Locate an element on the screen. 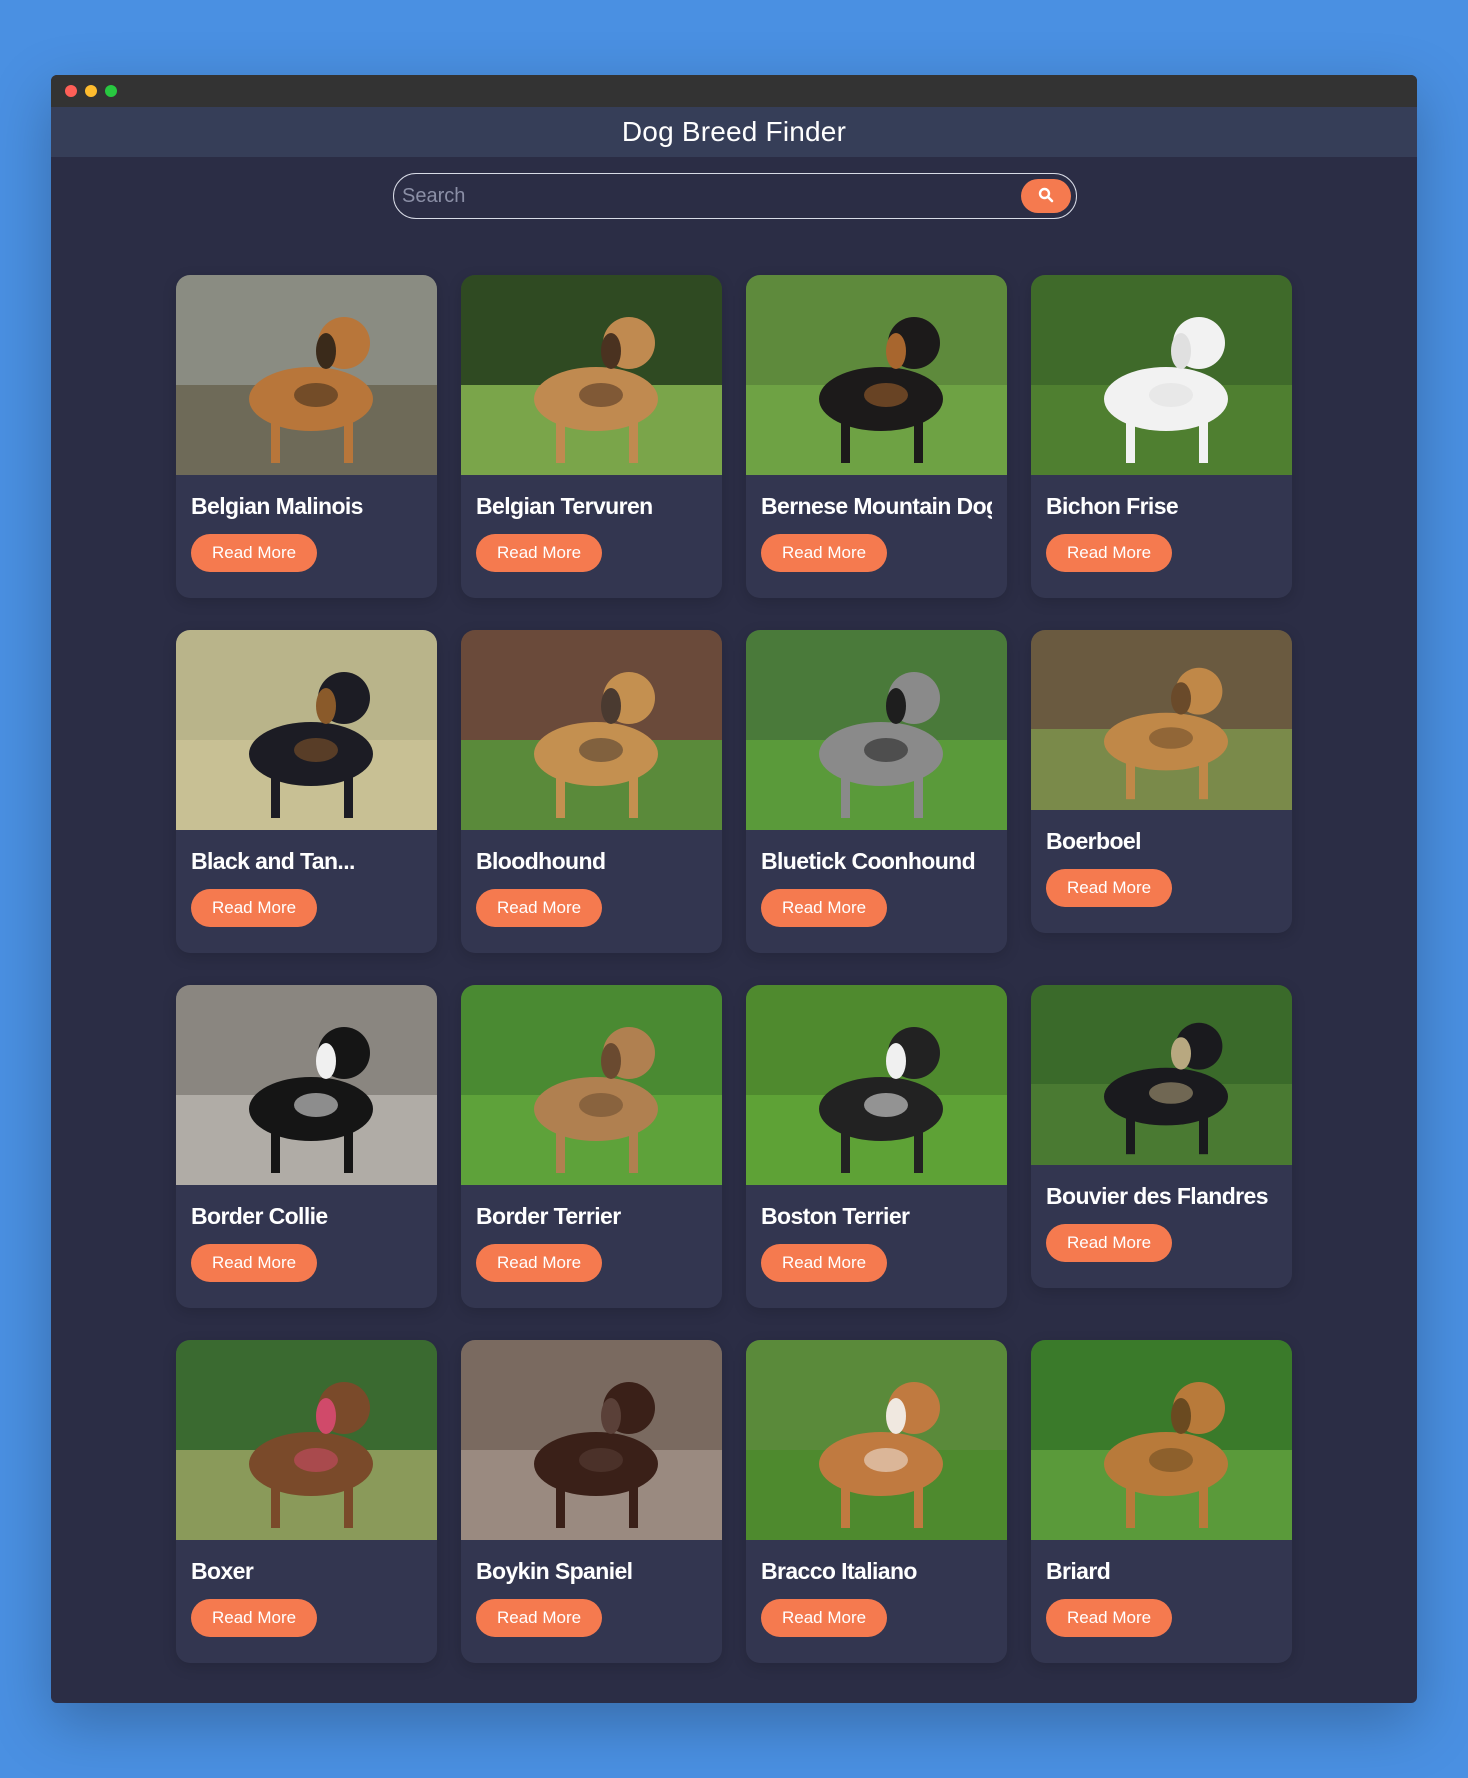  search-input is located at coordinates (707, 196).